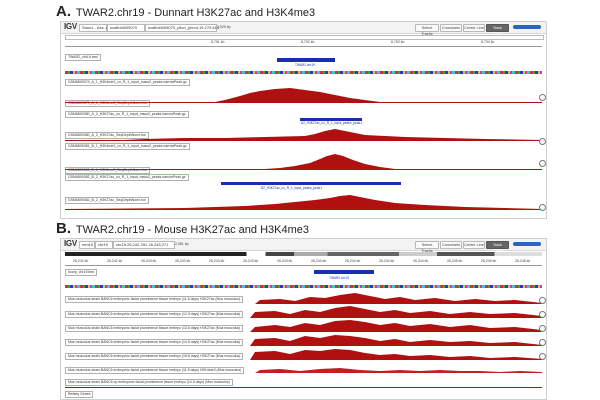 This screenshot has width=600, height=400. I want to click on peak-label: A2_H3K27ac_co_R_1_input_peaks_peak1, so click(331, 123).